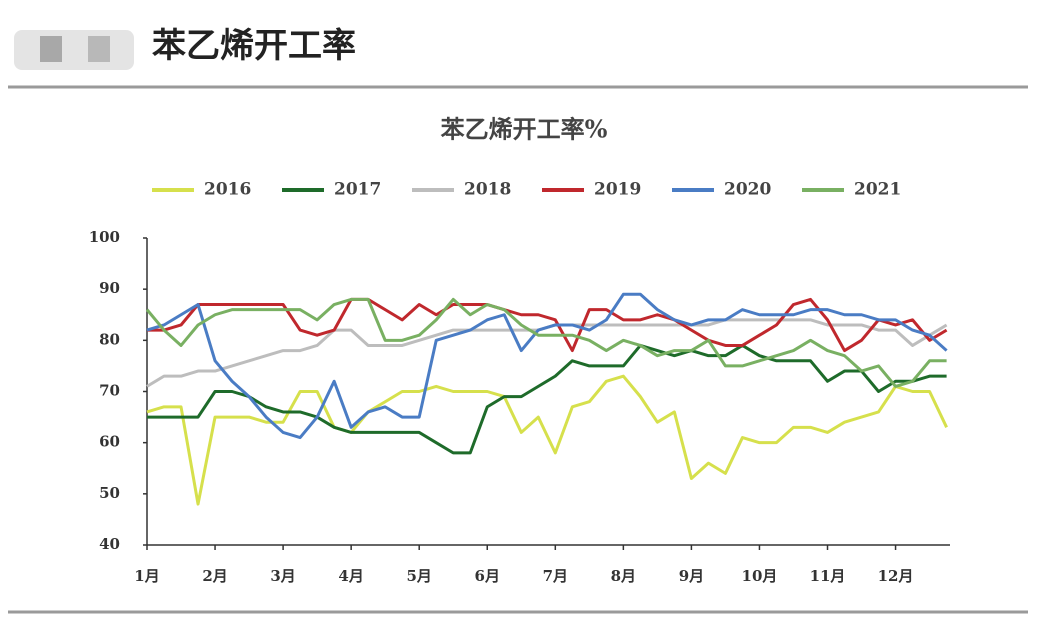  What do you see at coordinates (146, 576) in the screenshot?
I see `x-tick-label: 1月` at bounding box center [146, 576].